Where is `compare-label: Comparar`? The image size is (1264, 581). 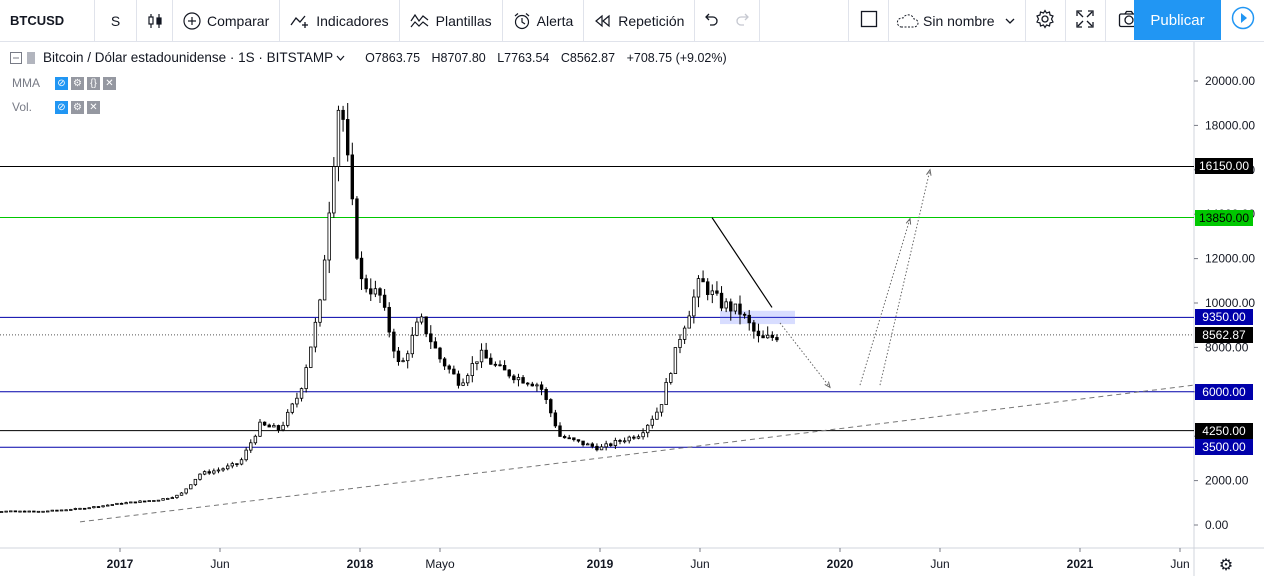
compare-label: Comparar is located at coordinates (238, 20).